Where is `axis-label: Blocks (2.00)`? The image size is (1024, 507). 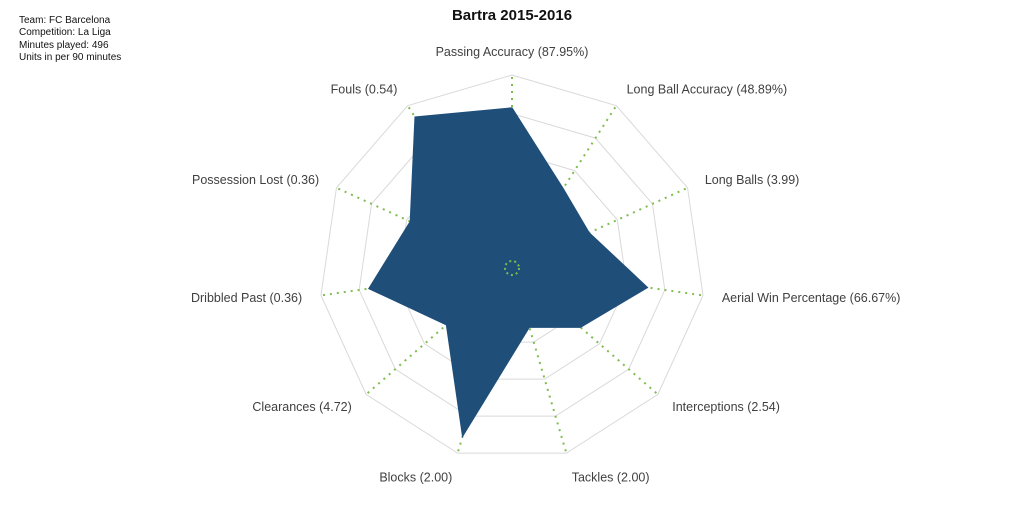
axis-label: Blocks (2.00) is located at coordinates (415, 477).